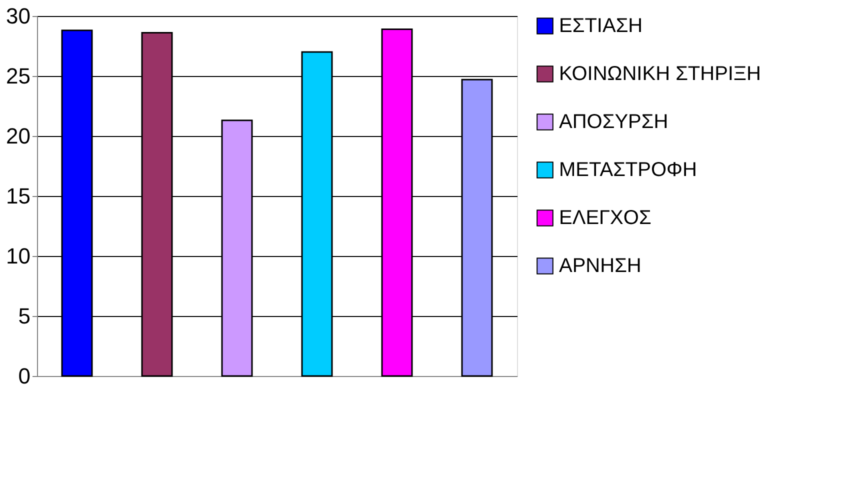  What do you see at coordinates (601, 26) in the screenshot?
I see `legend-label: ΕΣΤΙΑΣΗ` at bounding box center [601, 26].